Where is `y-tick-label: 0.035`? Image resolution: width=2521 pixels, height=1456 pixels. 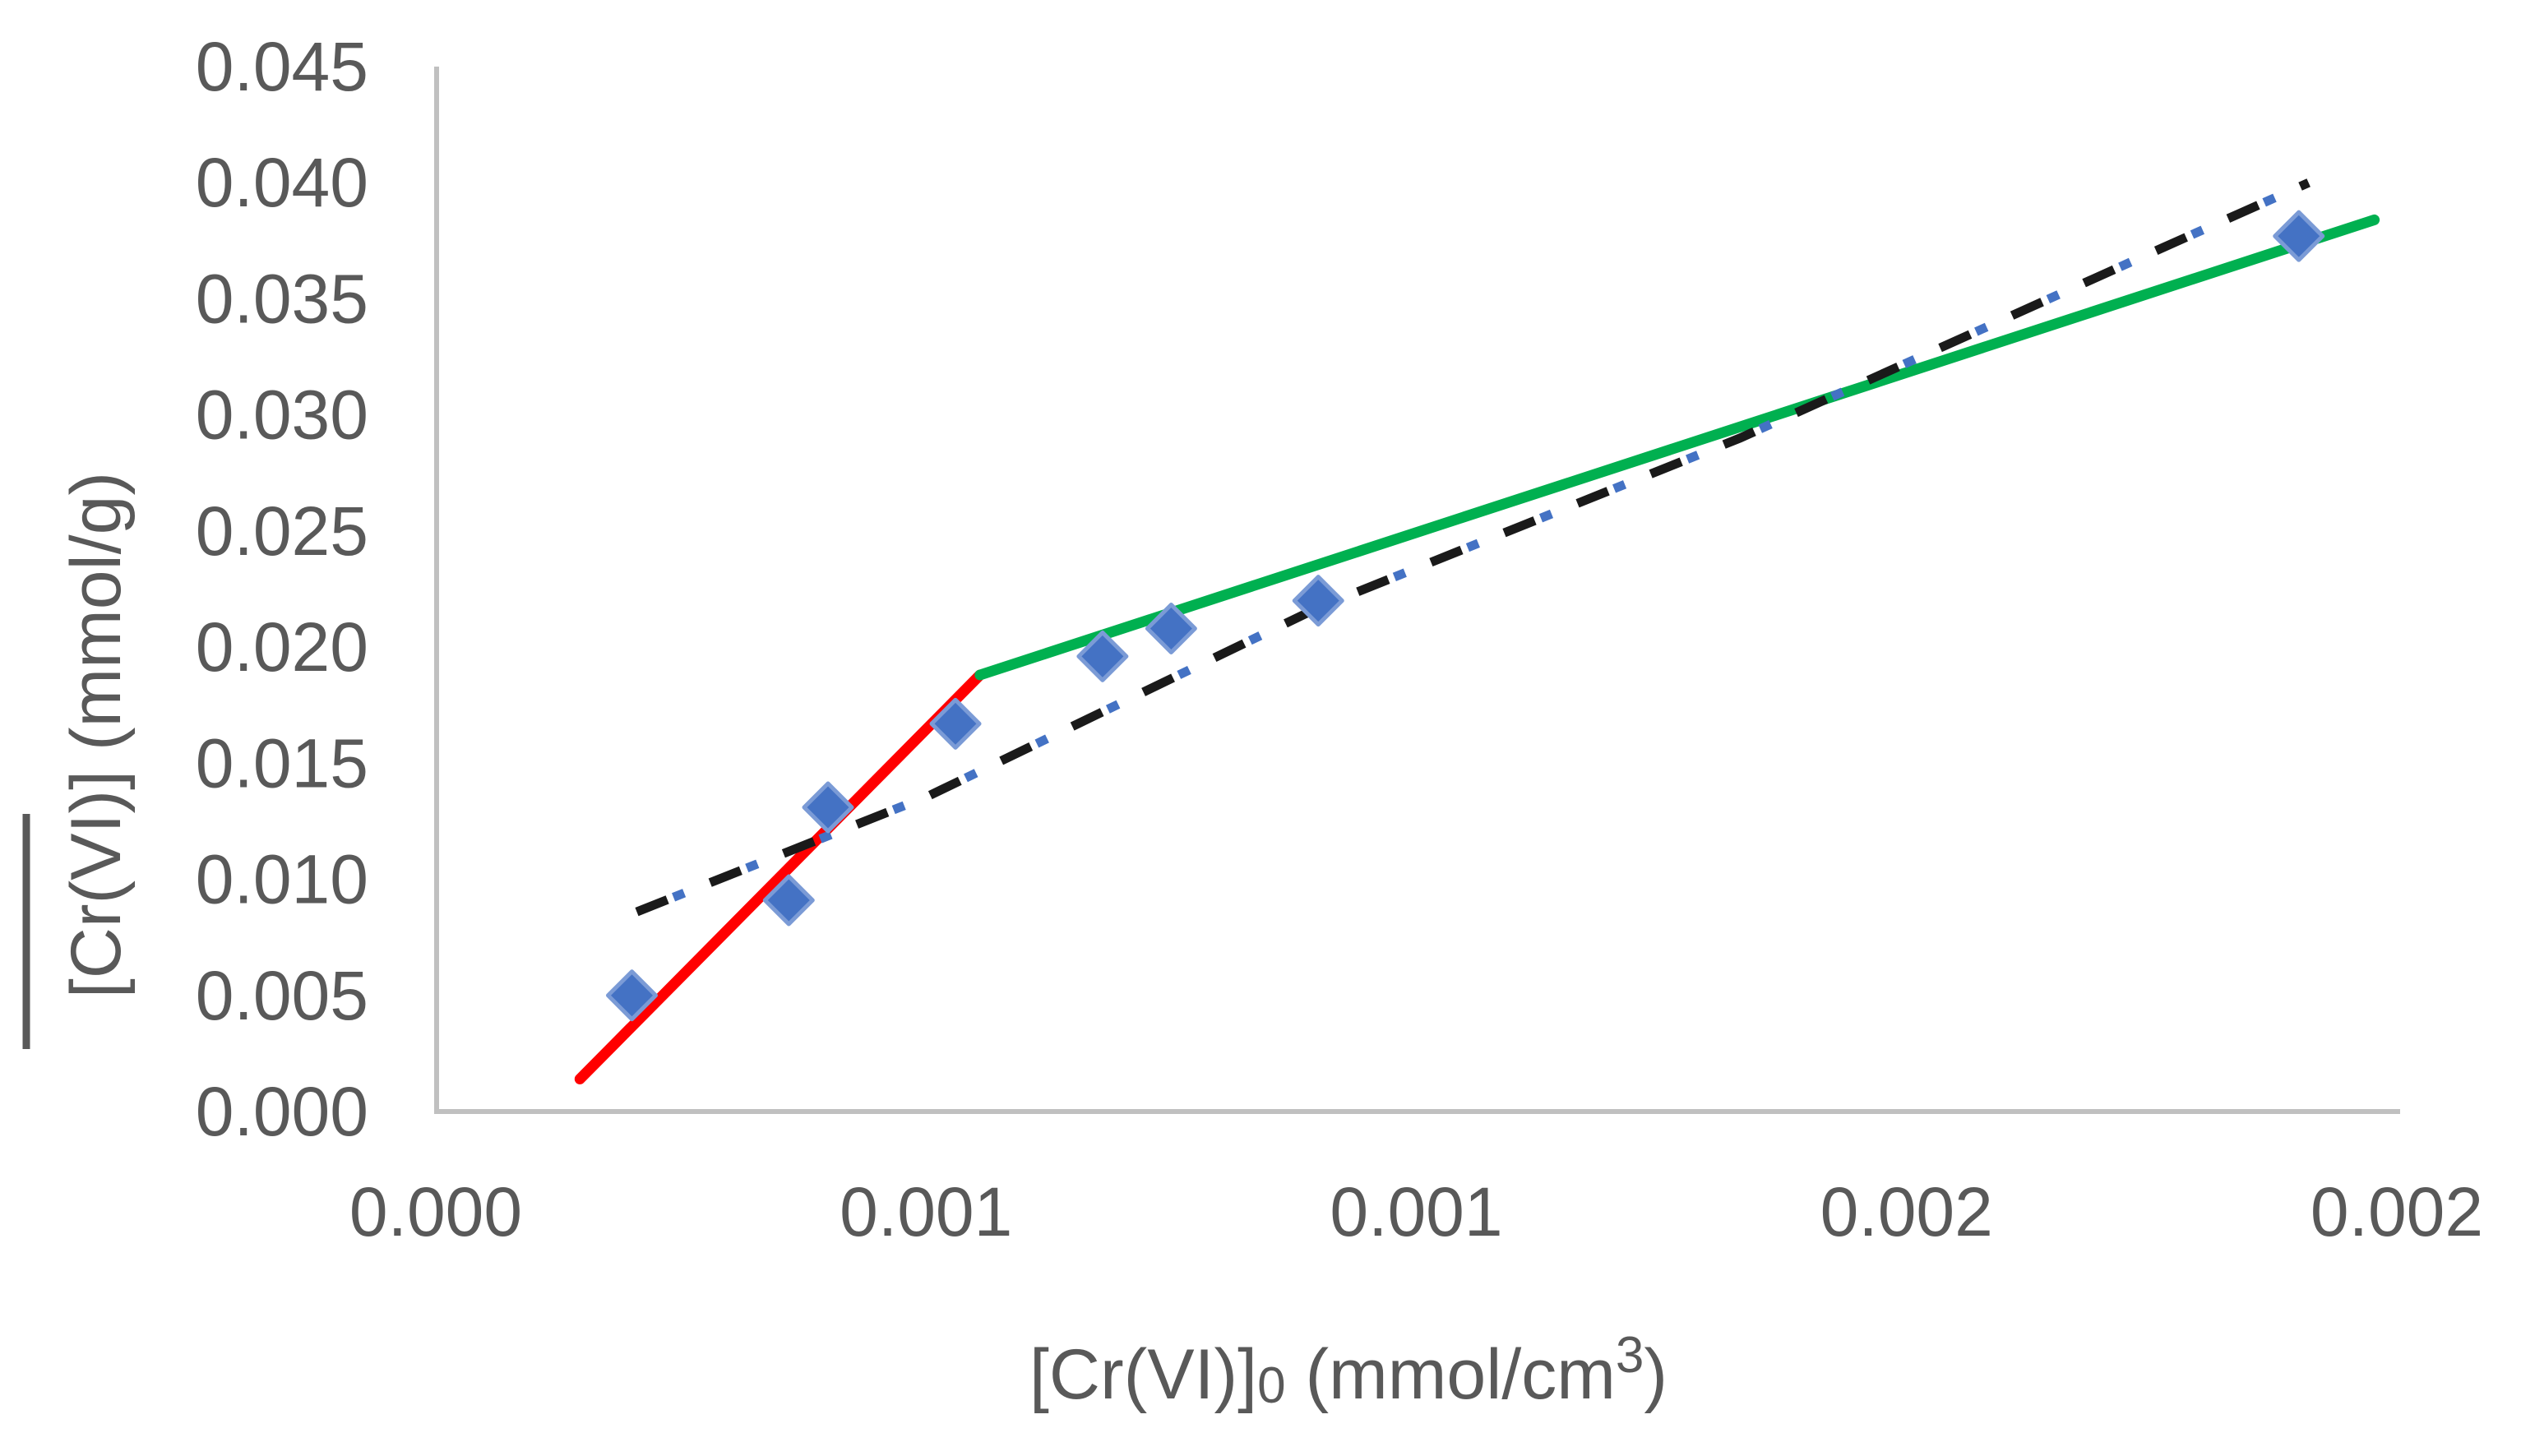 y-tick-label: 0.035 is located at coordinates (282, 298).